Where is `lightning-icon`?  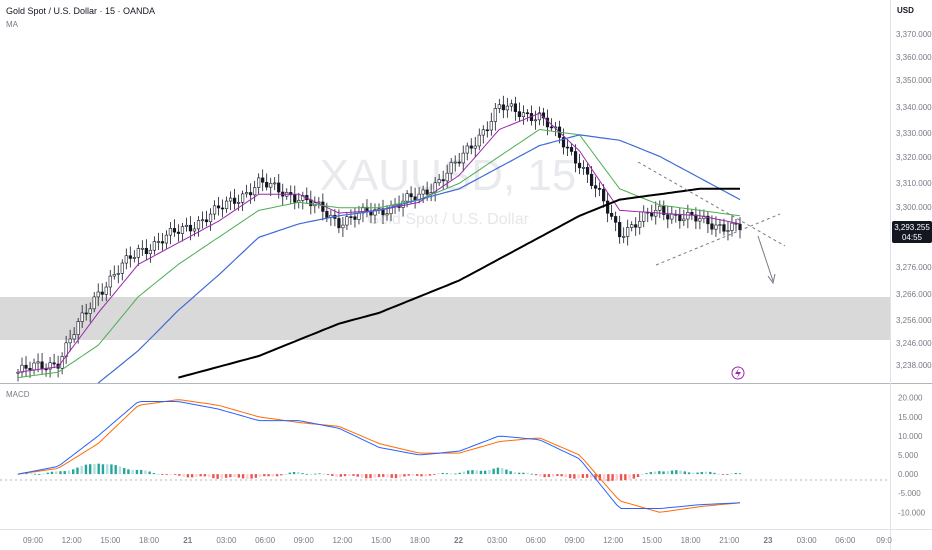 lightning-icon is located at coordinates (738, 373).